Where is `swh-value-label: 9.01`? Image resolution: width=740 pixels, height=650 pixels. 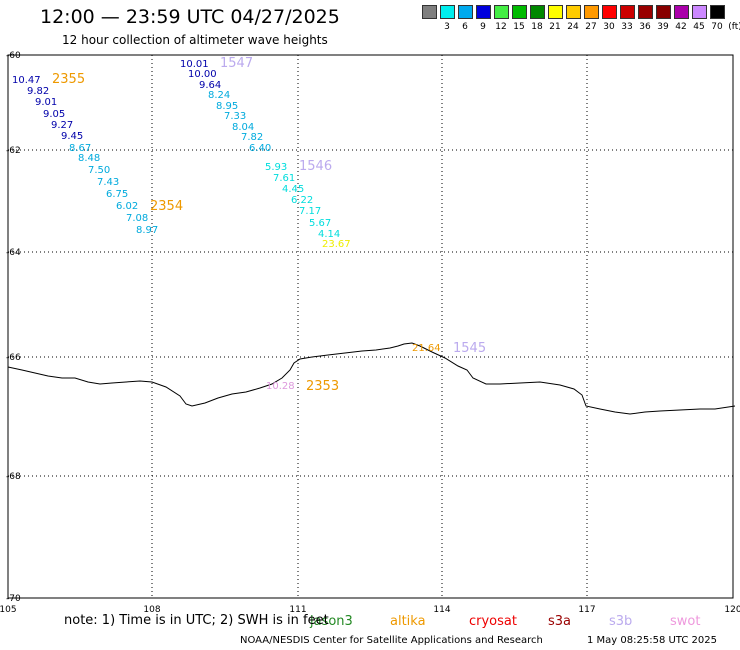
swh-value-label: 9.01 is located at coordinates (46, 102).